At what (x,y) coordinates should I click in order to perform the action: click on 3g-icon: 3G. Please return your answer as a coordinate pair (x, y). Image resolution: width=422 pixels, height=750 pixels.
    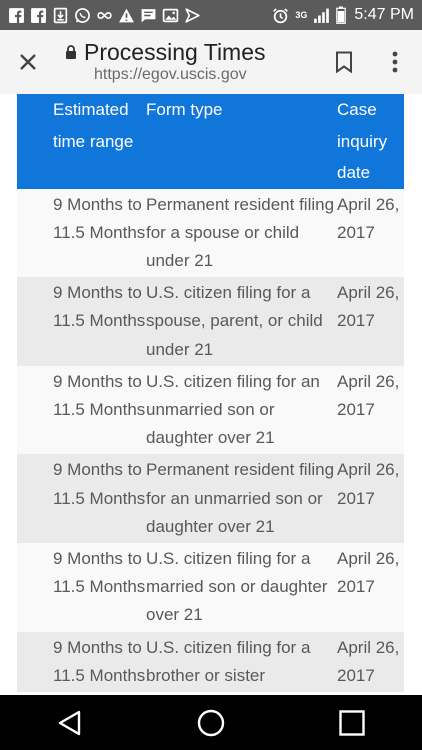
    Looking at the image, I should click on (301, 14).